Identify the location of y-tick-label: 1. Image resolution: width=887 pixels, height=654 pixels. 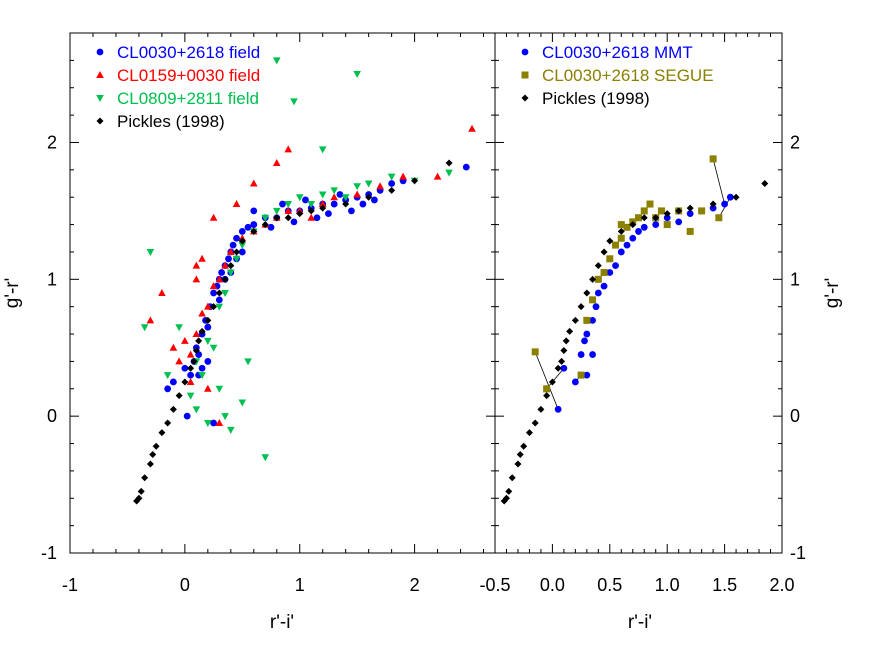
(52, 279).